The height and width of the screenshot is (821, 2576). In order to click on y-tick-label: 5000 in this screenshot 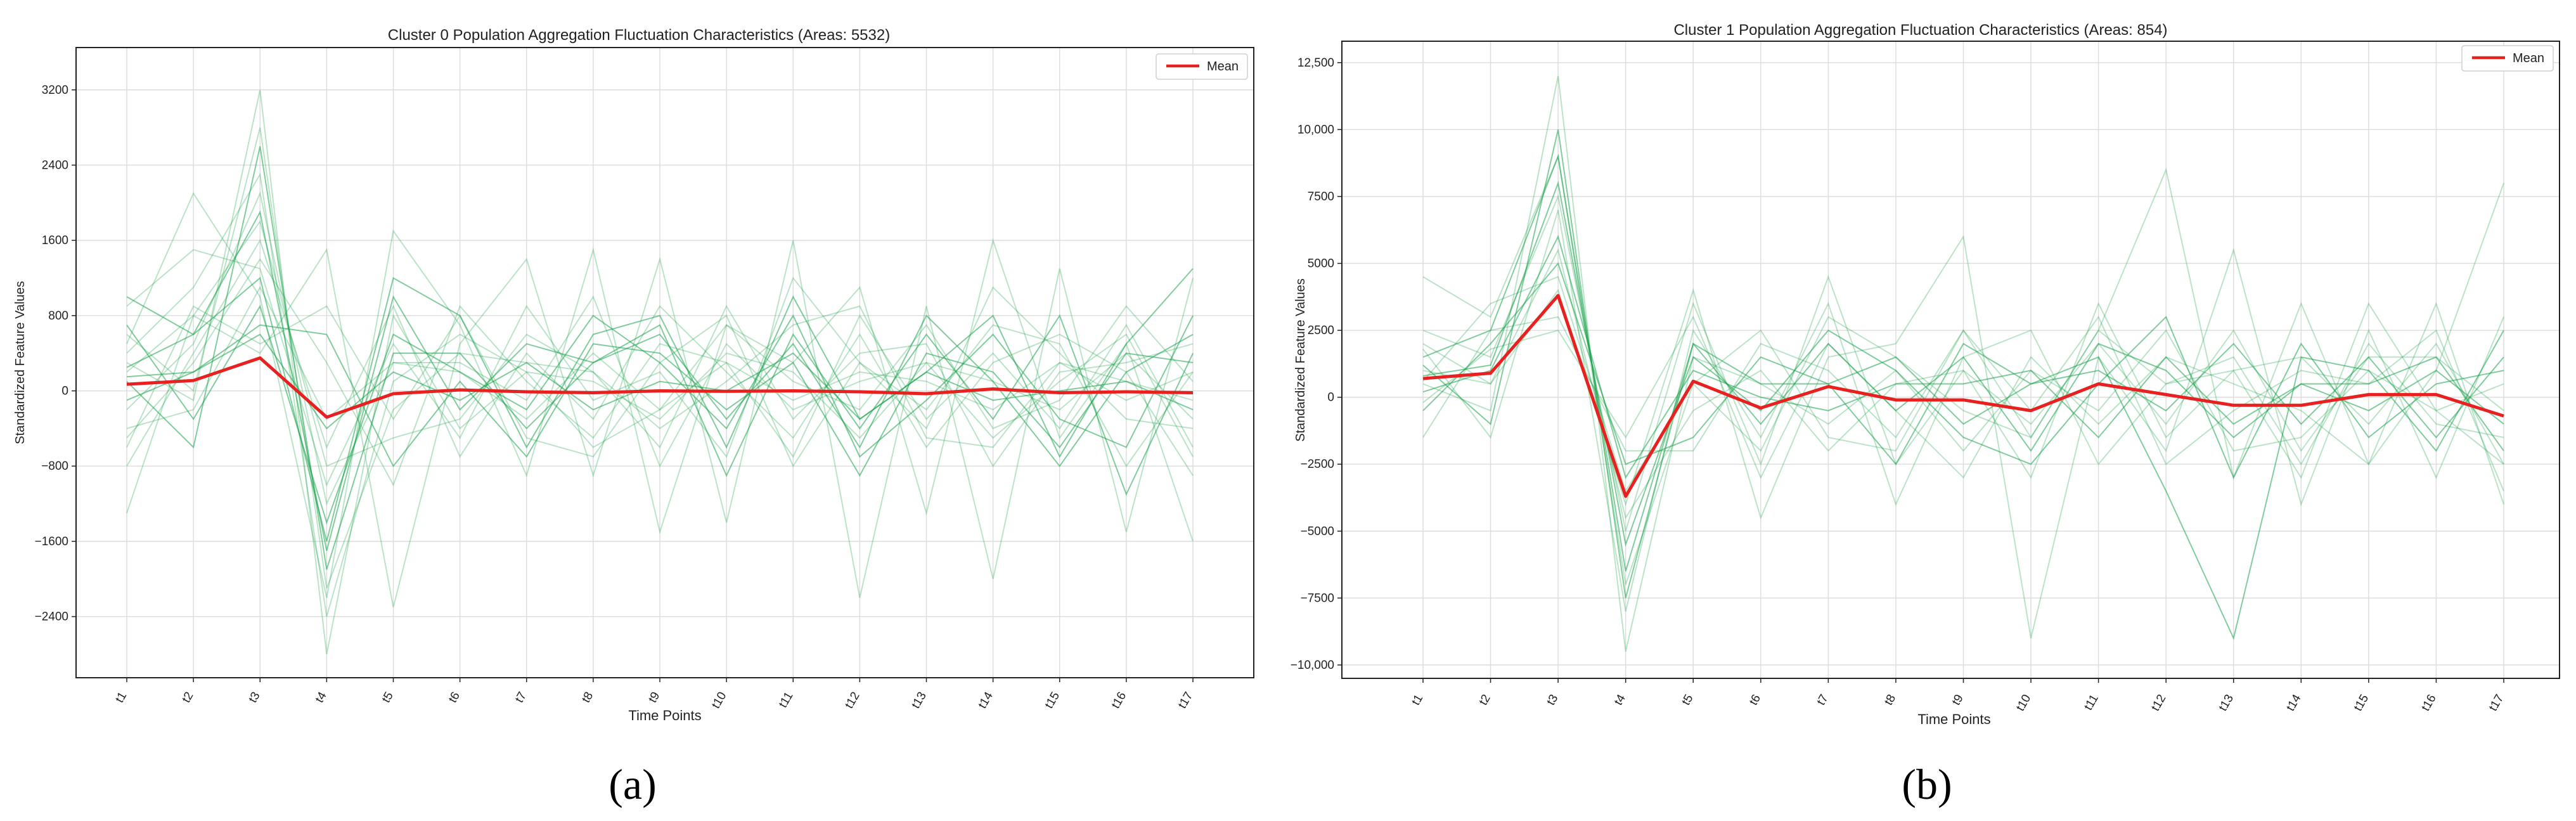, I will do `click(1321, 263)`.